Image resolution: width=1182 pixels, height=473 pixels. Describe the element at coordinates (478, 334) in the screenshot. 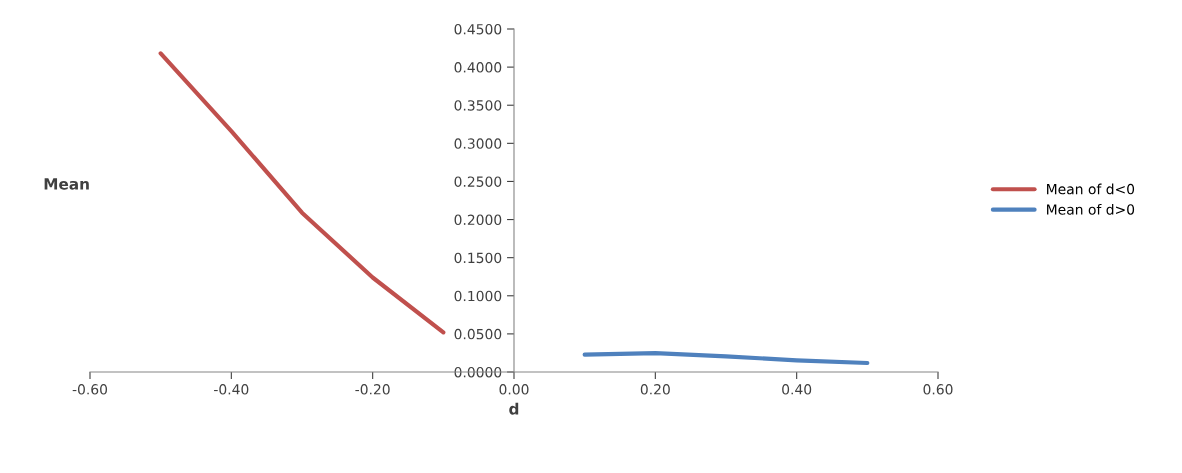

I see `y-tick-label: 0.0500` at that location.